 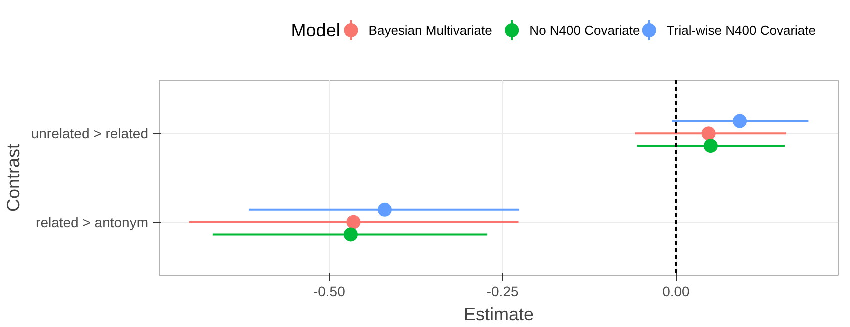 I want to click on x-tick-label: -0.50, so click(x=329, y=292).